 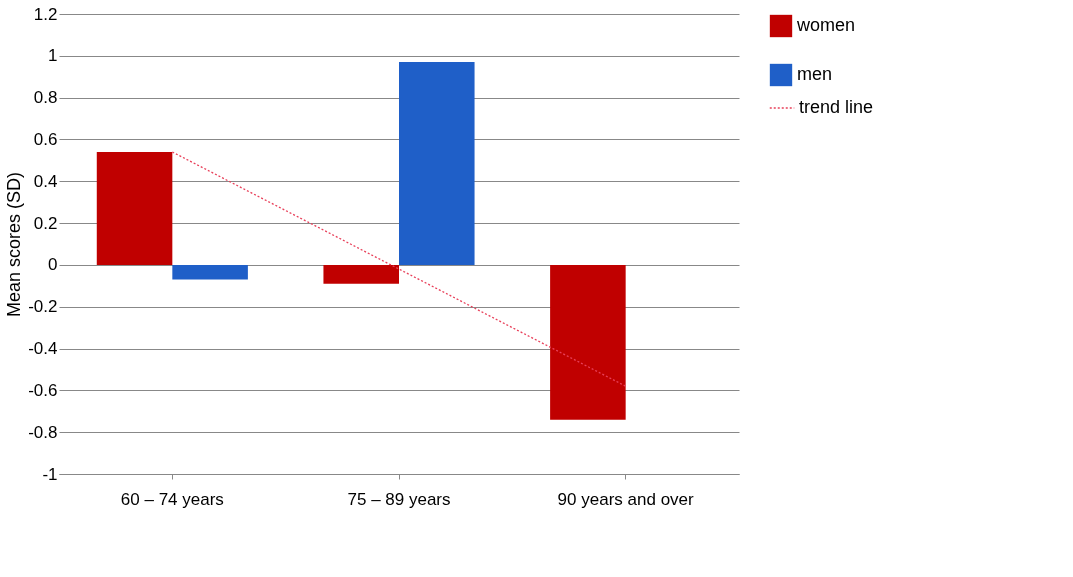 What do you see at coordinates (45, 98) in the screenshot?
I see `y-tick-label: 0.8` at bounding box center [45, 98].